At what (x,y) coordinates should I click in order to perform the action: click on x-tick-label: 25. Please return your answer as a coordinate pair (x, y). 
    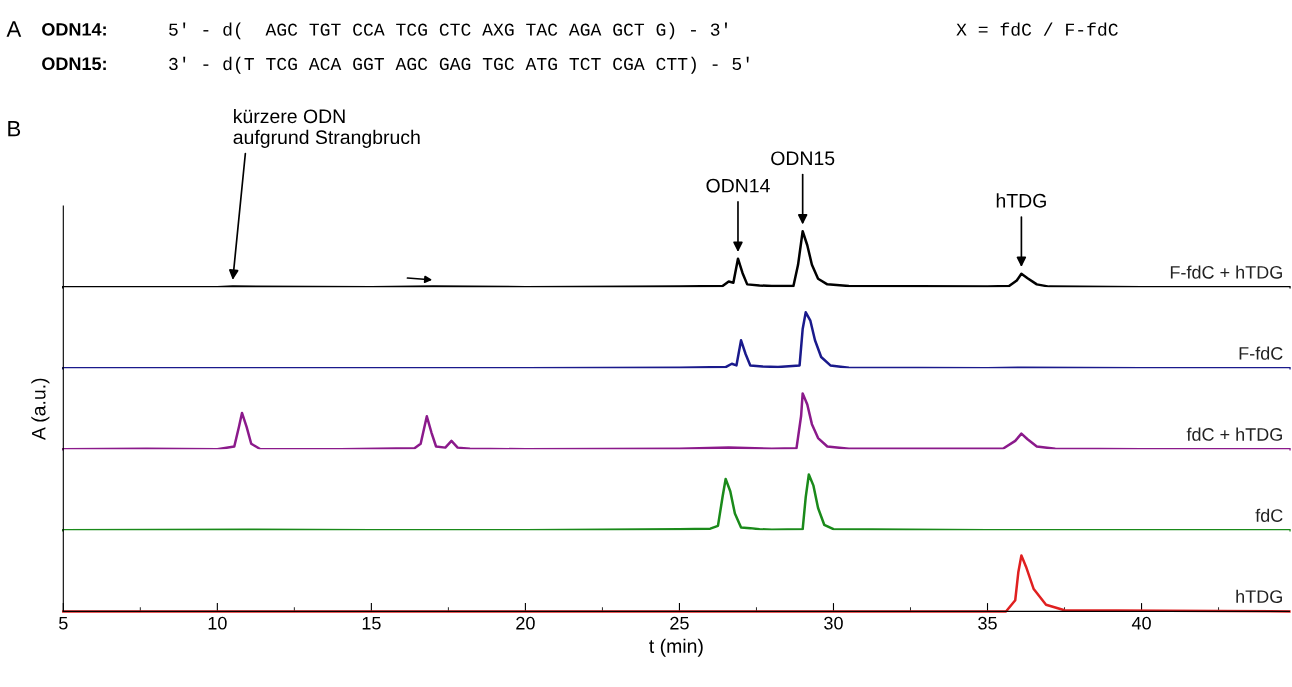
    Looking at the image, I should click on (679, 623).